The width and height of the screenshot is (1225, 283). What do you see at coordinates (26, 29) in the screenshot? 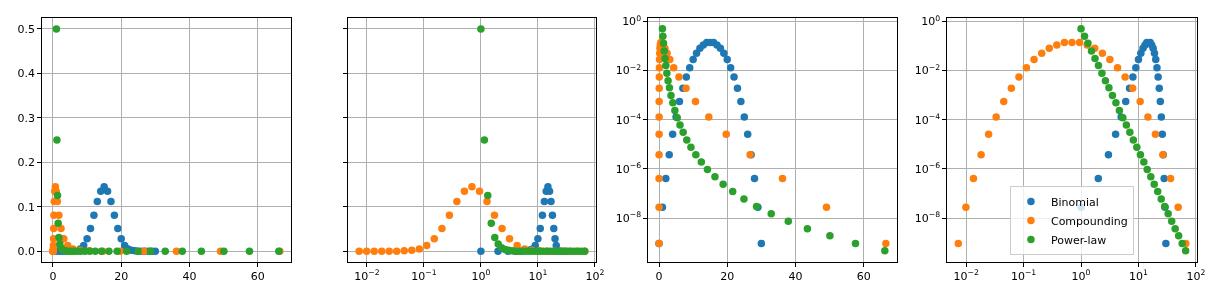
I see `y-tick-label: 0.5` at bounding box center [26, 29].